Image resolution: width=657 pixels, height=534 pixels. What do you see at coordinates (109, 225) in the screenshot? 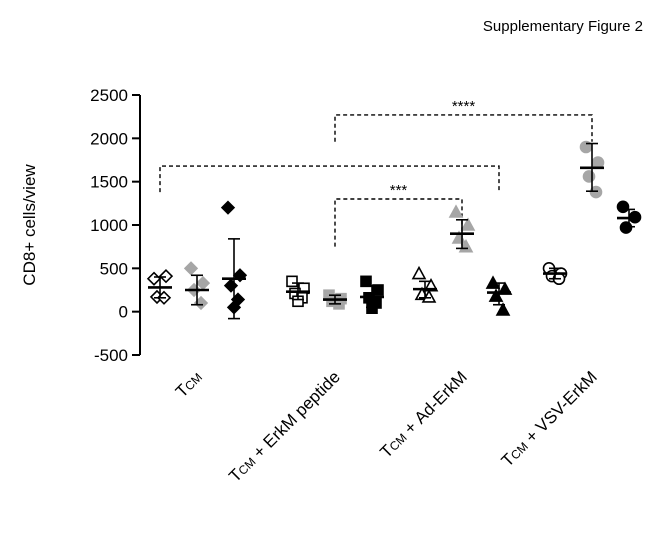
I see `y-tick-label: 1000` at bounding box center [109, 225].